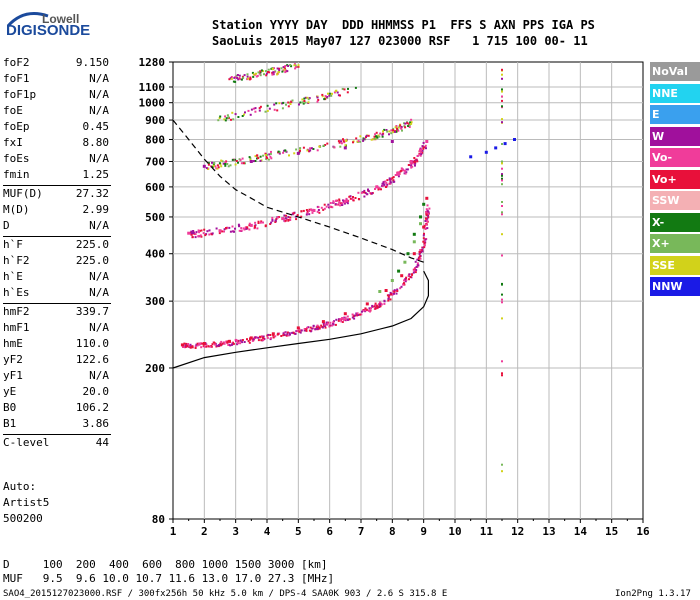  What do you see at coordinates (173, 531) in the screenshot?
I see `x-tick-label: 1` at bounding box center [173, 531].